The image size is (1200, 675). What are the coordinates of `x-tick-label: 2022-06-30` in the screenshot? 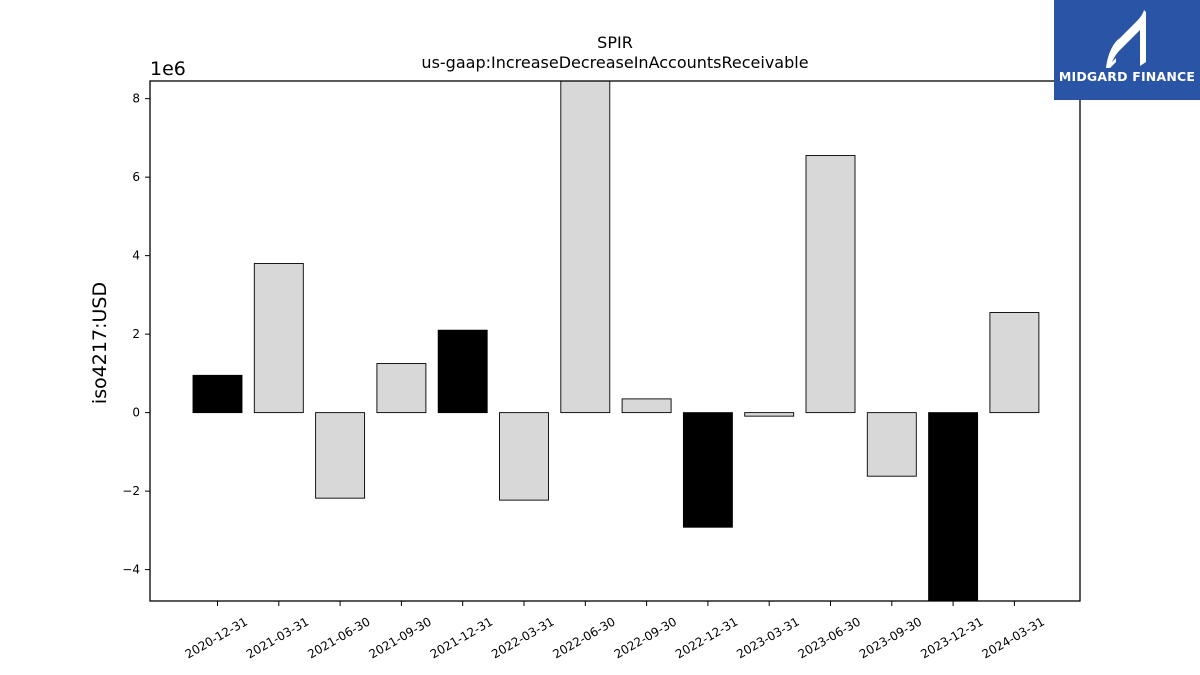 It's located at (583, 637).